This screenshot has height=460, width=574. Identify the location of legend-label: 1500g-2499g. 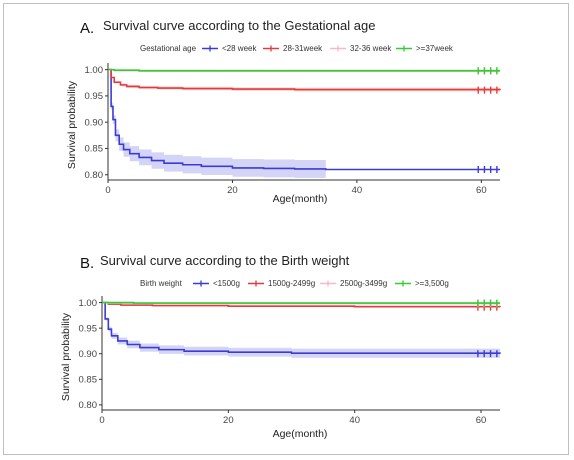
(291, 283).